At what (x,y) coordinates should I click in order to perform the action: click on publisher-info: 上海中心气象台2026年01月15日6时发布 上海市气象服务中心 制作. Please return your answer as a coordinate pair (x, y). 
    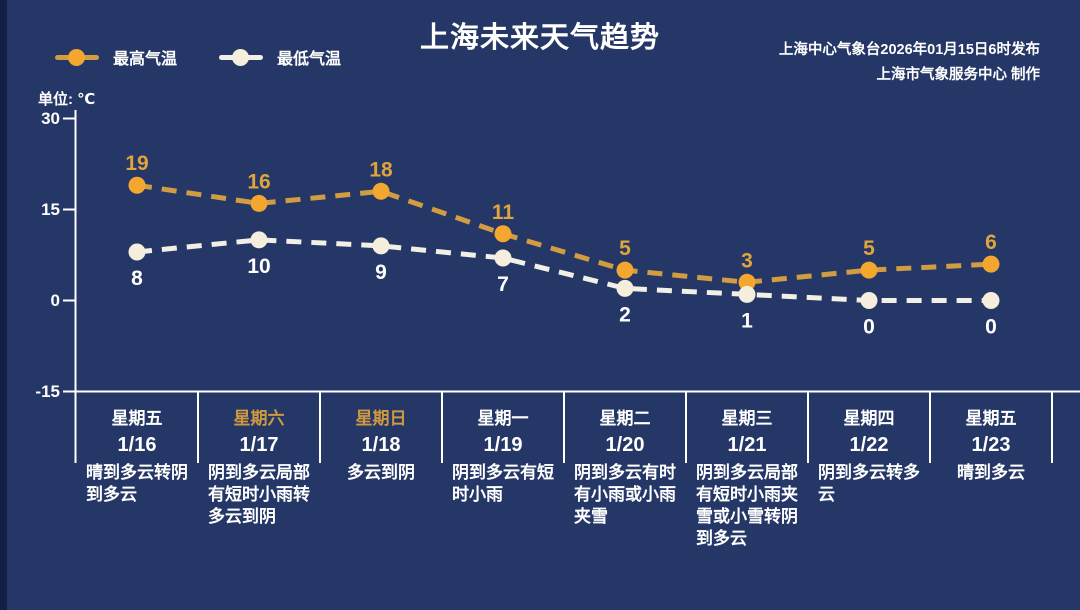
    Looking at the image, I should click on (909, 63).